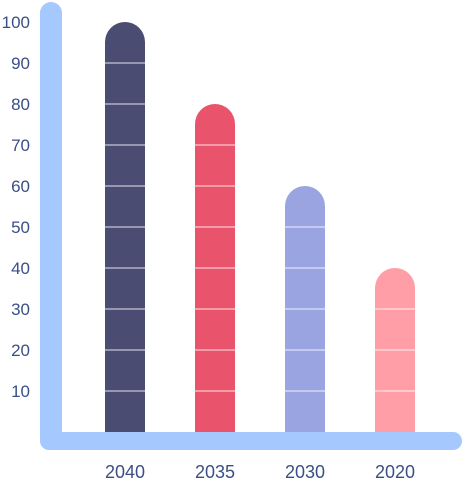  Describe the element at coordinates (16, 22) in the screenshot. I see `y-tick-label-100: 100` at that location.